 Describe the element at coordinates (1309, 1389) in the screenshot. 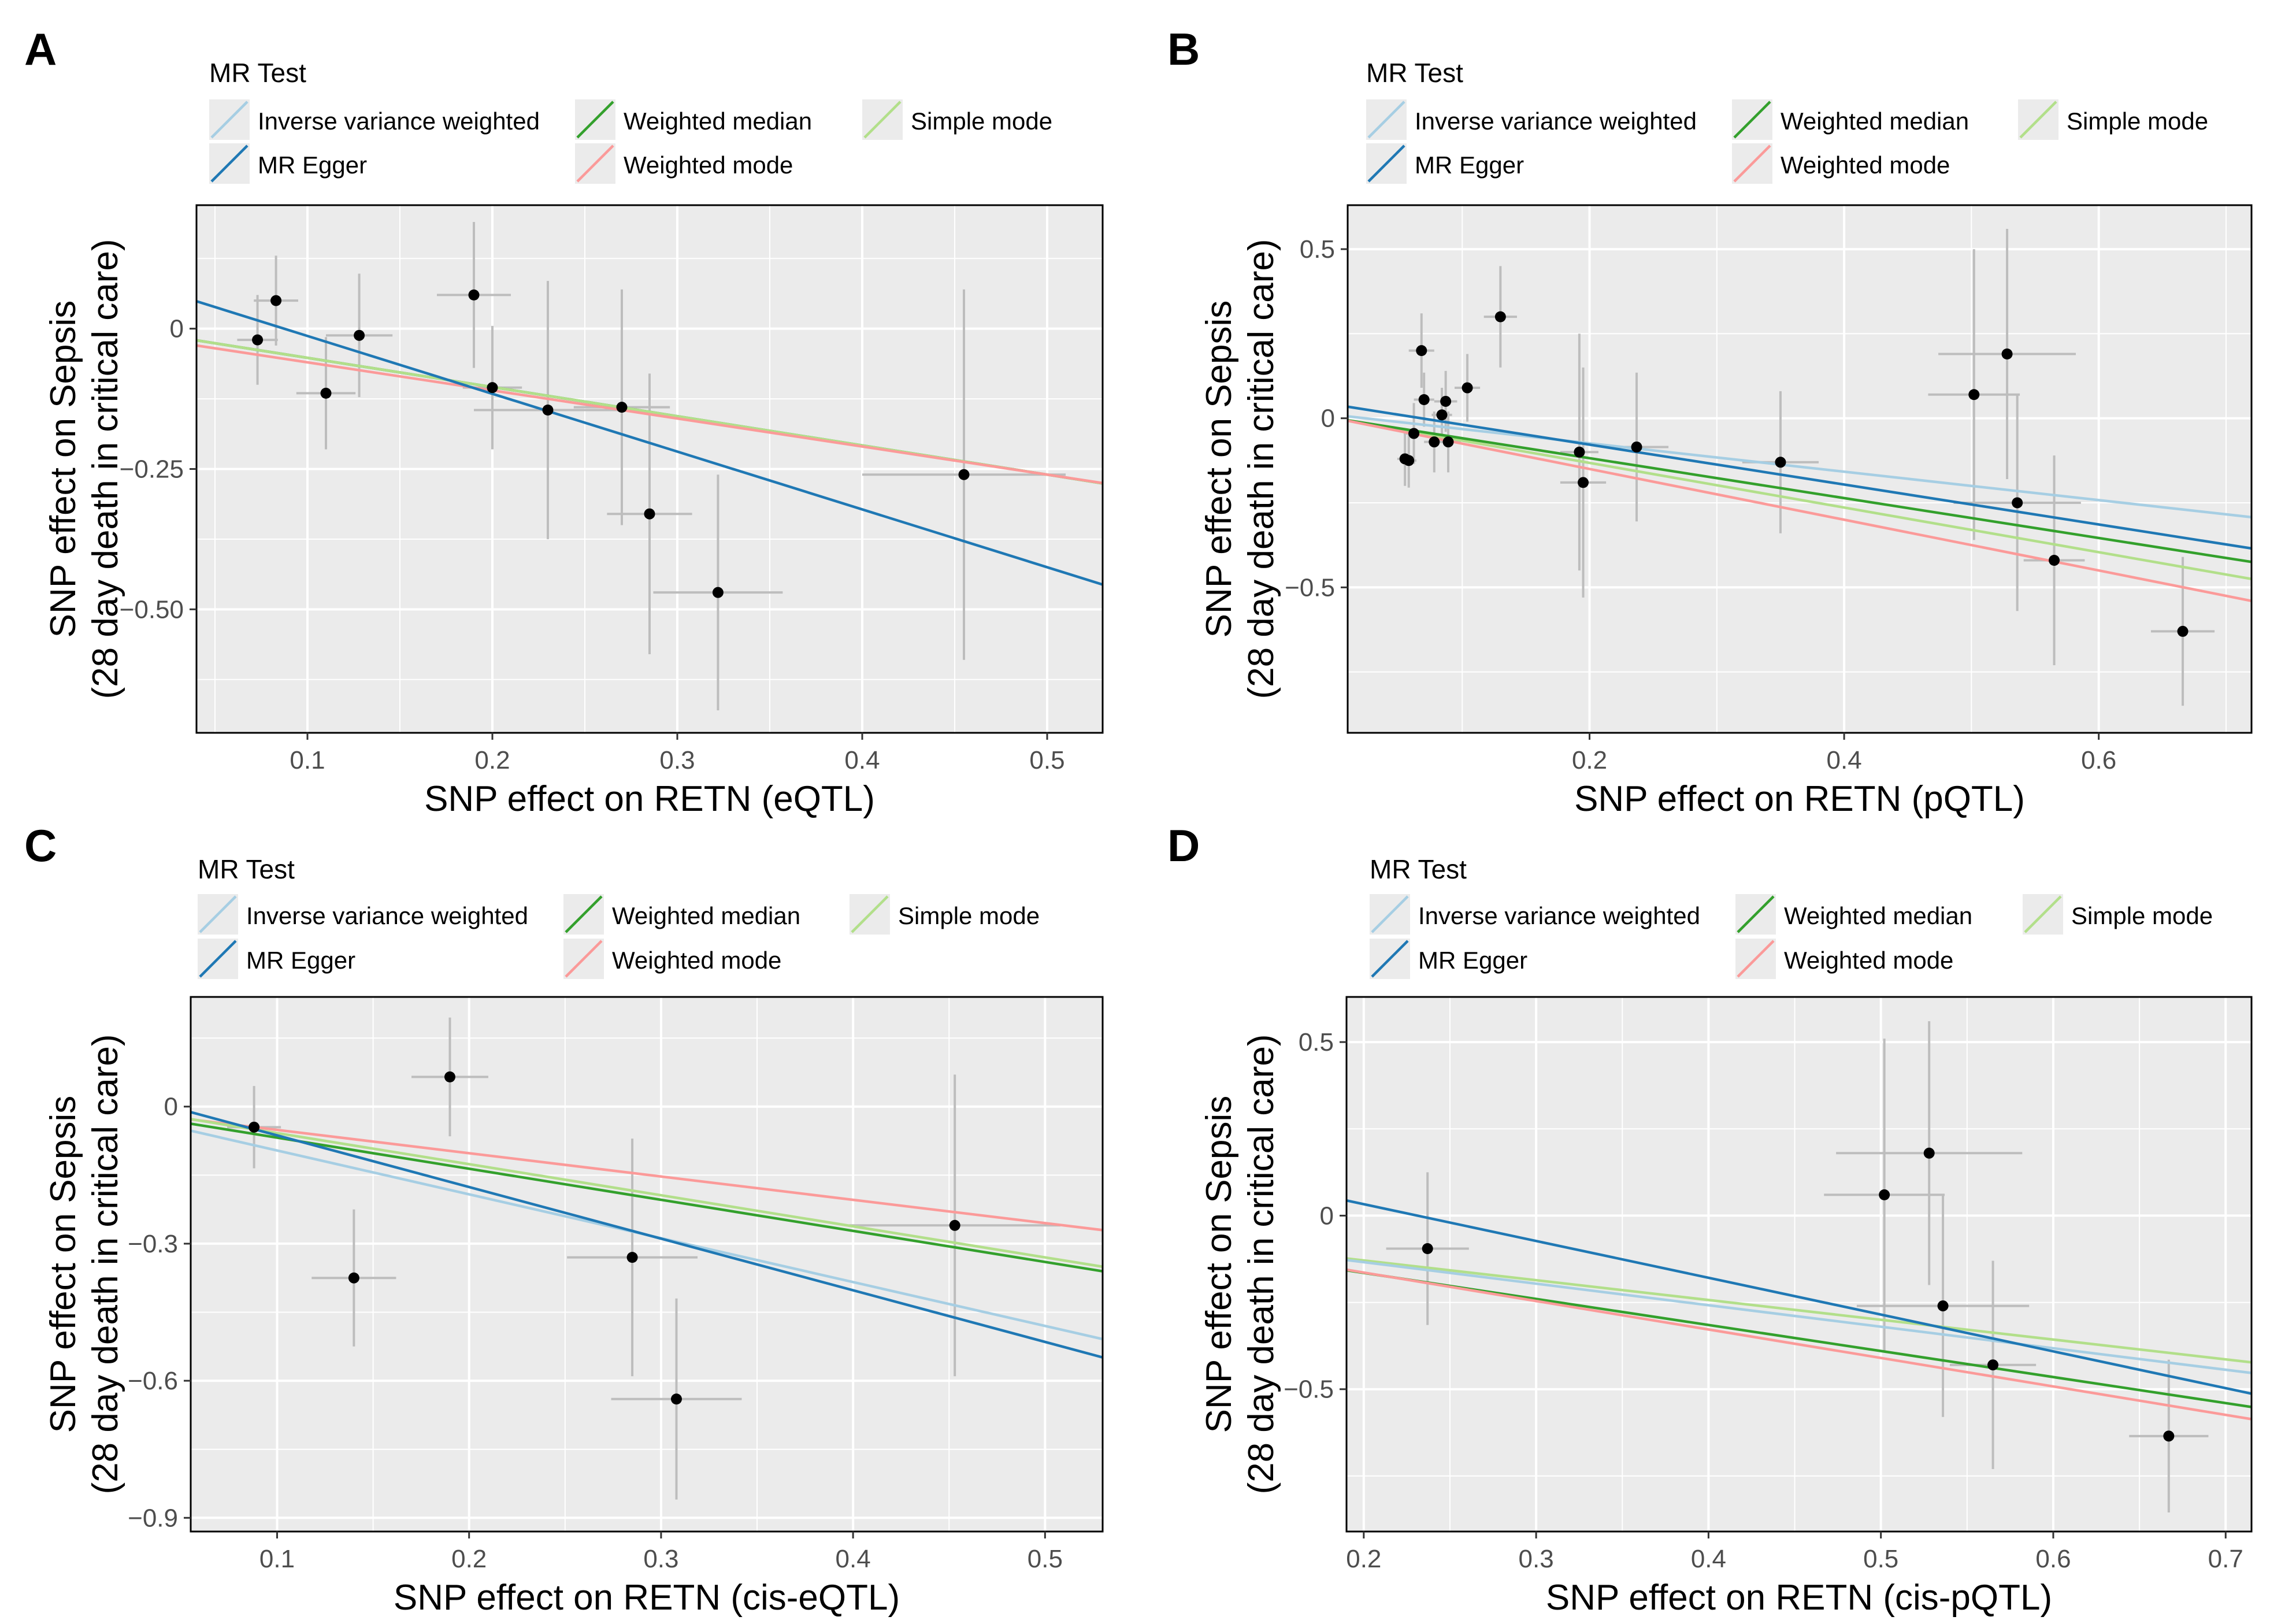

I see `y-tick-label: −0.5` at that location.